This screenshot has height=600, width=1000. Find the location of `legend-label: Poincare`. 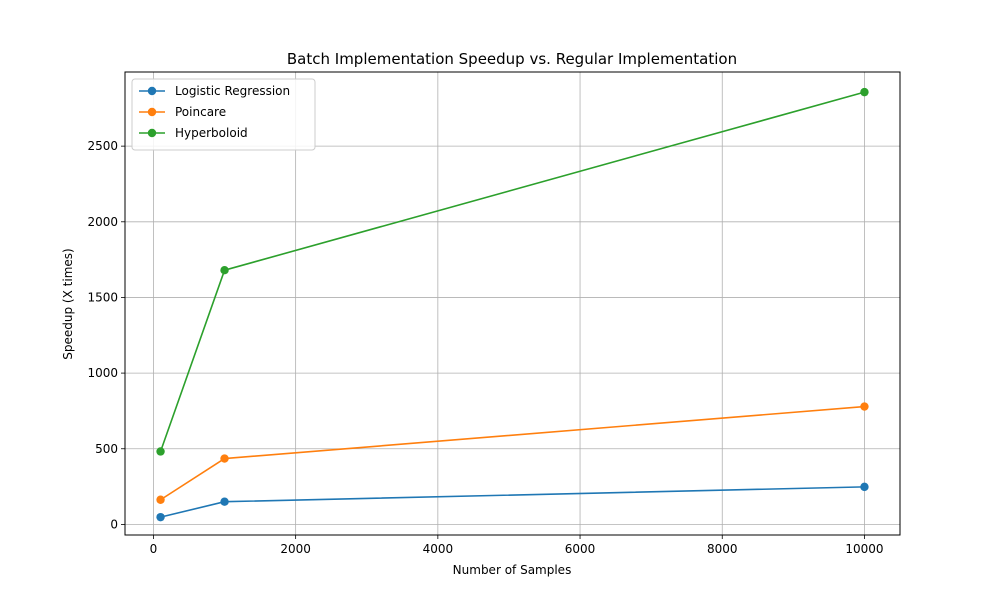

legend-label: Poincare is located at coordinates (200, 112).